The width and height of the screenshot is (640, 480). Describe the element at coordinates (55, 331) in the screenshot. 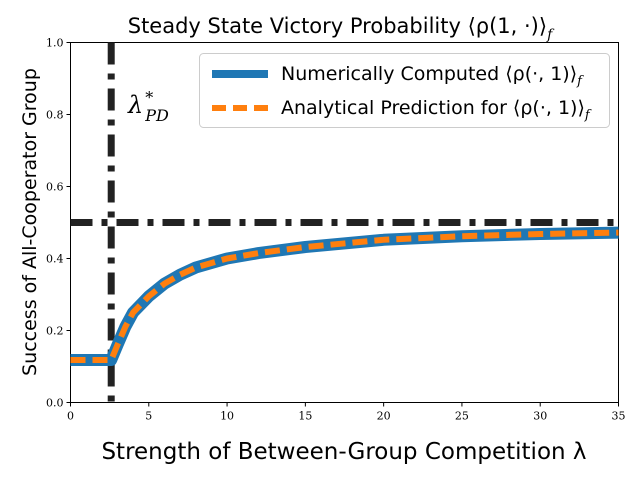

I see `y-tick-label: 0.2` at that location.